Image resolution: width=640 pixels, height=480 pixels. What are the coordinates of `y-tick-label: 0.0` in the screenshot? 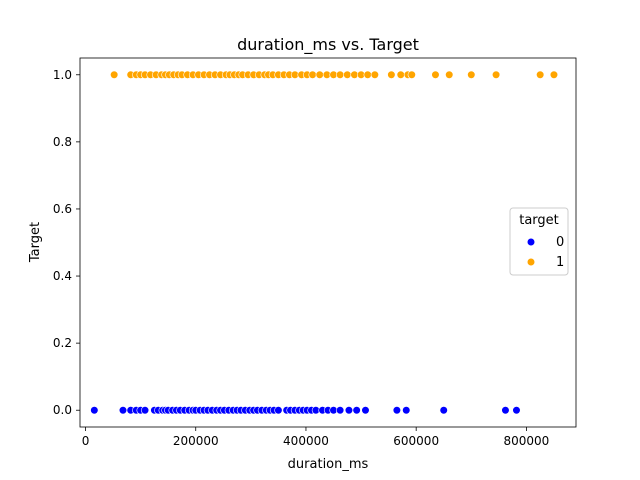 It's located at (62, 410).